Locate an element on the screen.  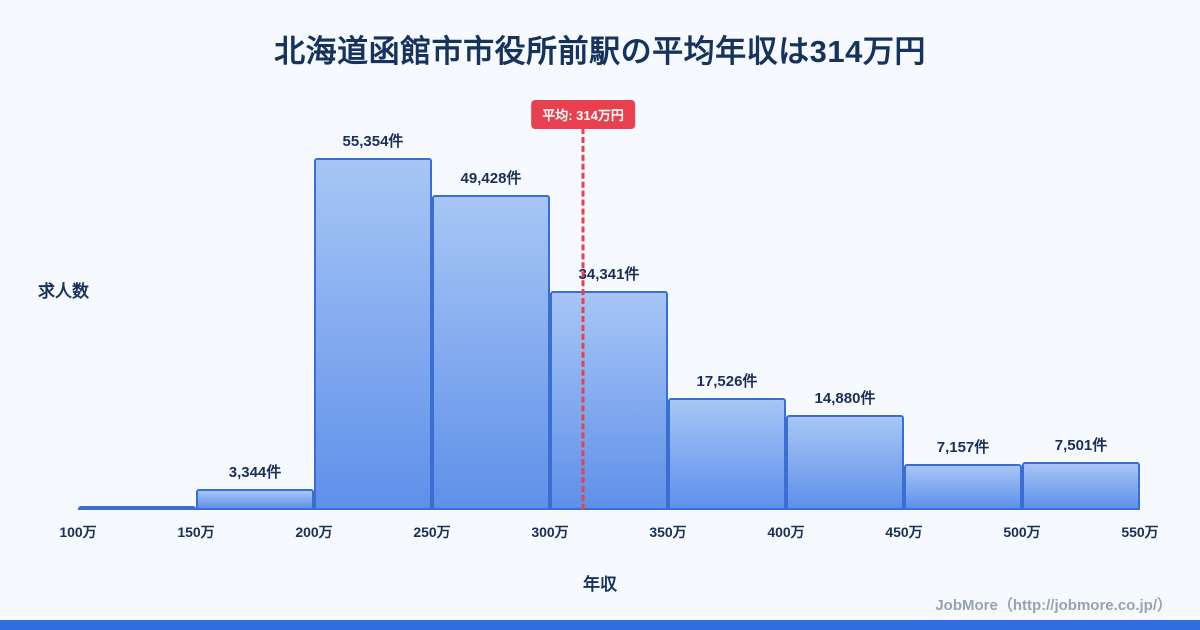
bar-value-label: 14,880件 is located at coordinates (845, 399).